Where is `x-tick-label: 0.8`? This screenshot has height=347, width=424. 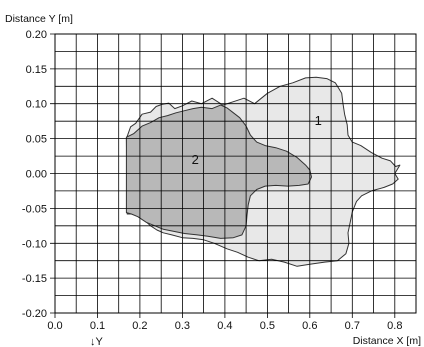 x-tick-label: 0.8 is located at coordinates (394, 326).